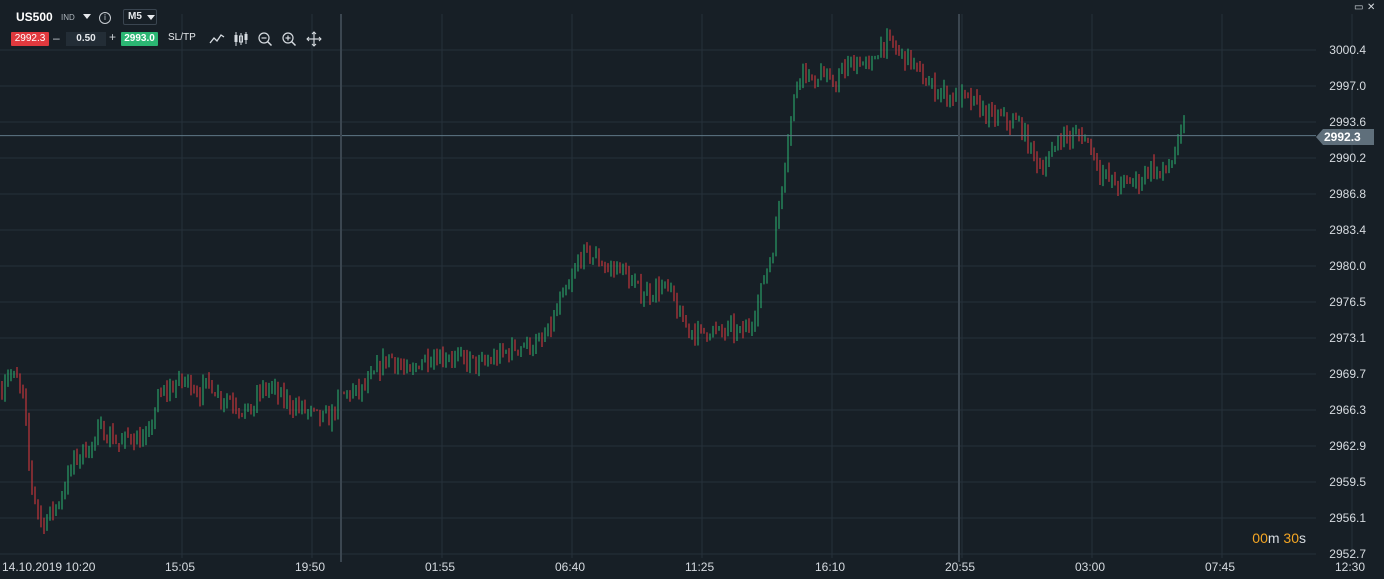 The height and width of the screenshot is (579, 1384). I want to click on x-tick-label: 15:05, so click(180, 567).